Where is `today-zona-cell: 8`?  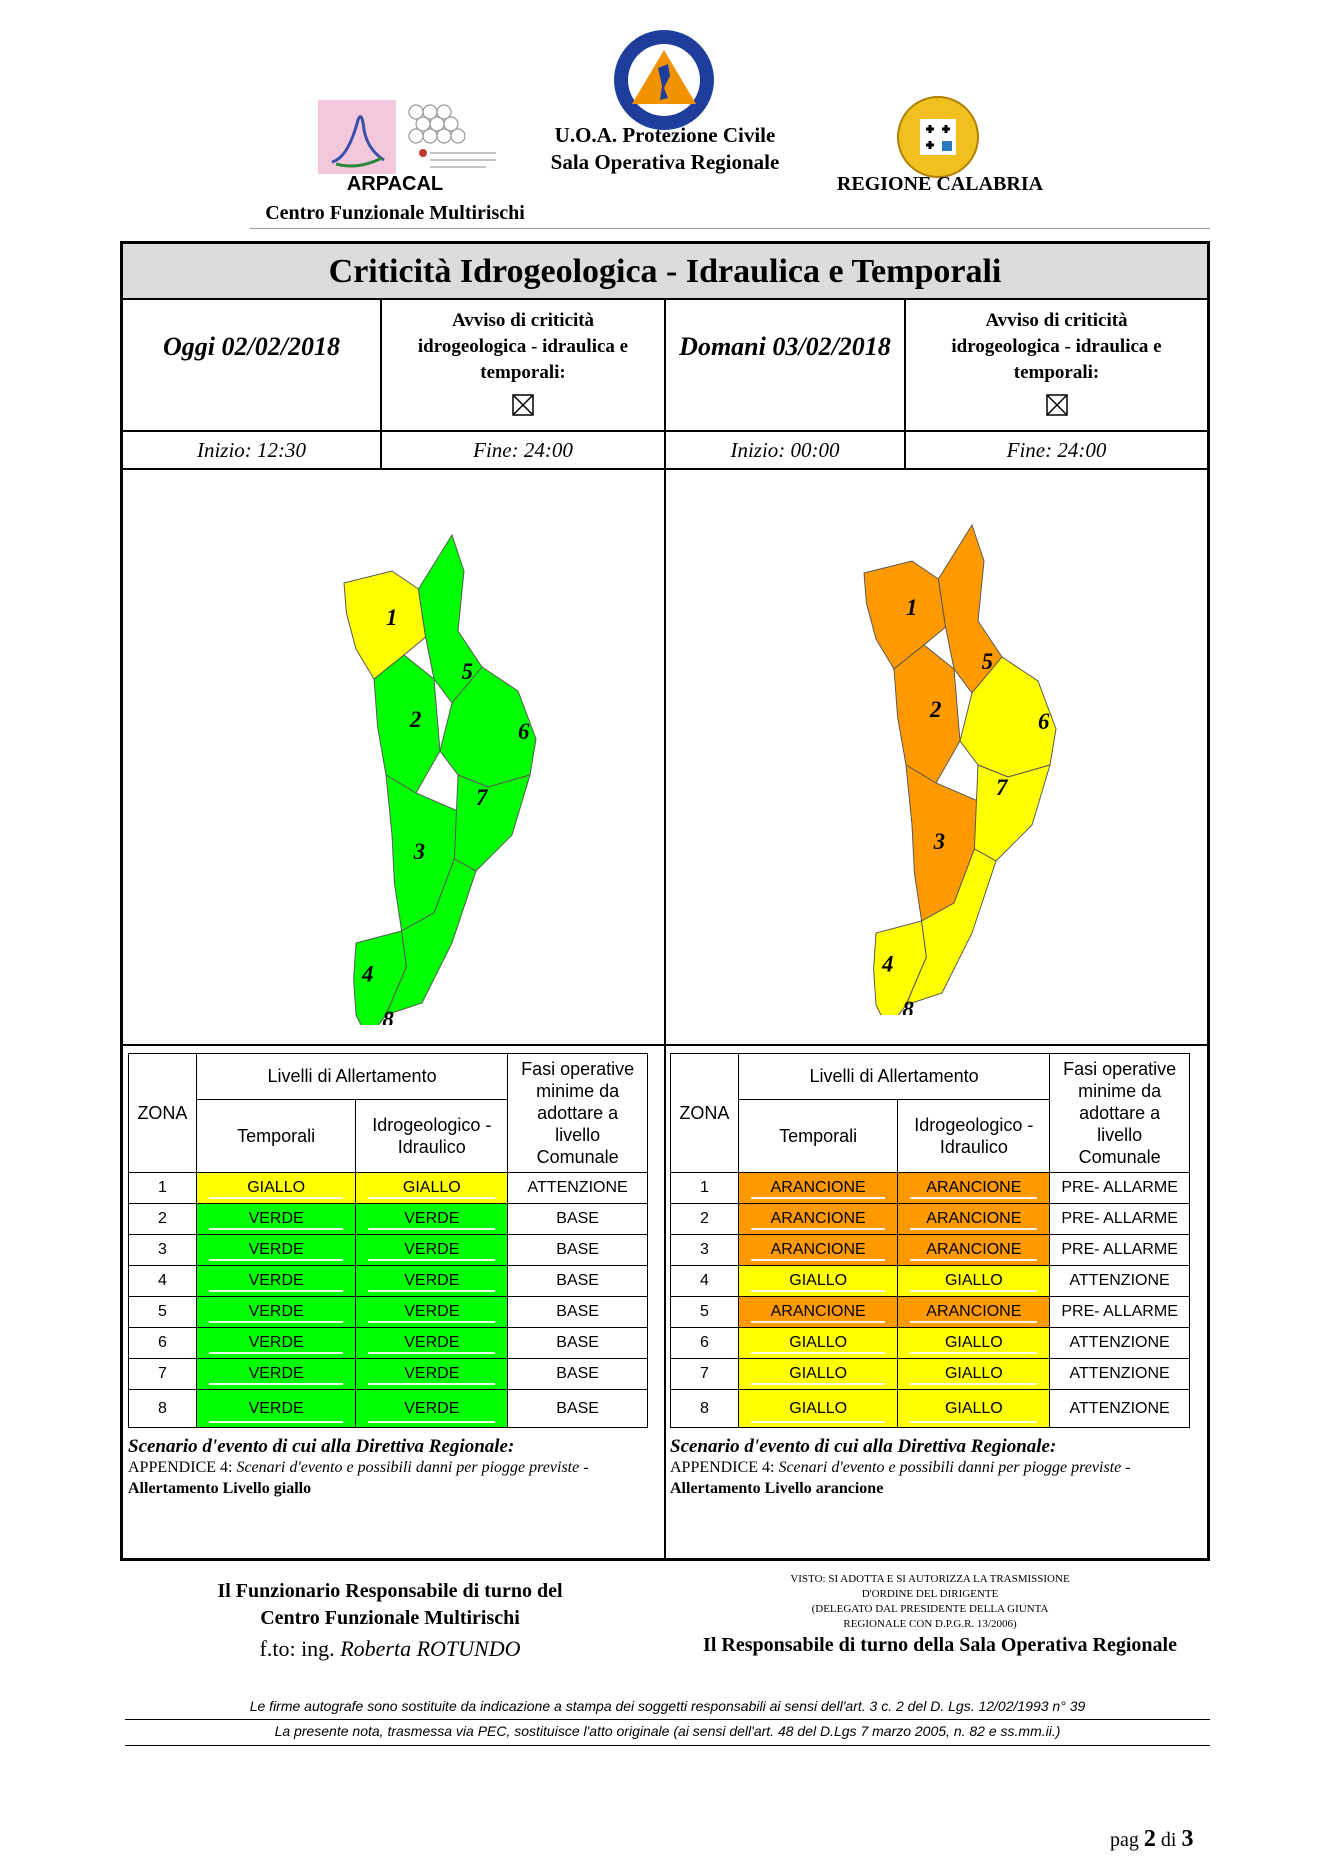 today-zona-cell: 8 is located at coordinates (162, 1408).